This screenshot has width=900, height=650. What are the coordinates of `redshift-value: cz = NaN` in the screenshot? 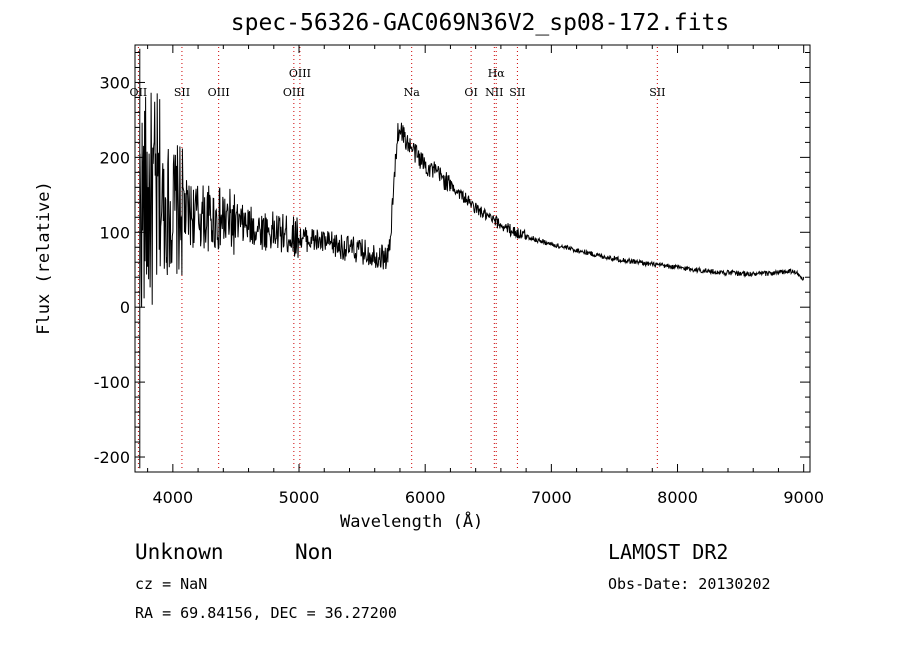 It's located at (171, 584).